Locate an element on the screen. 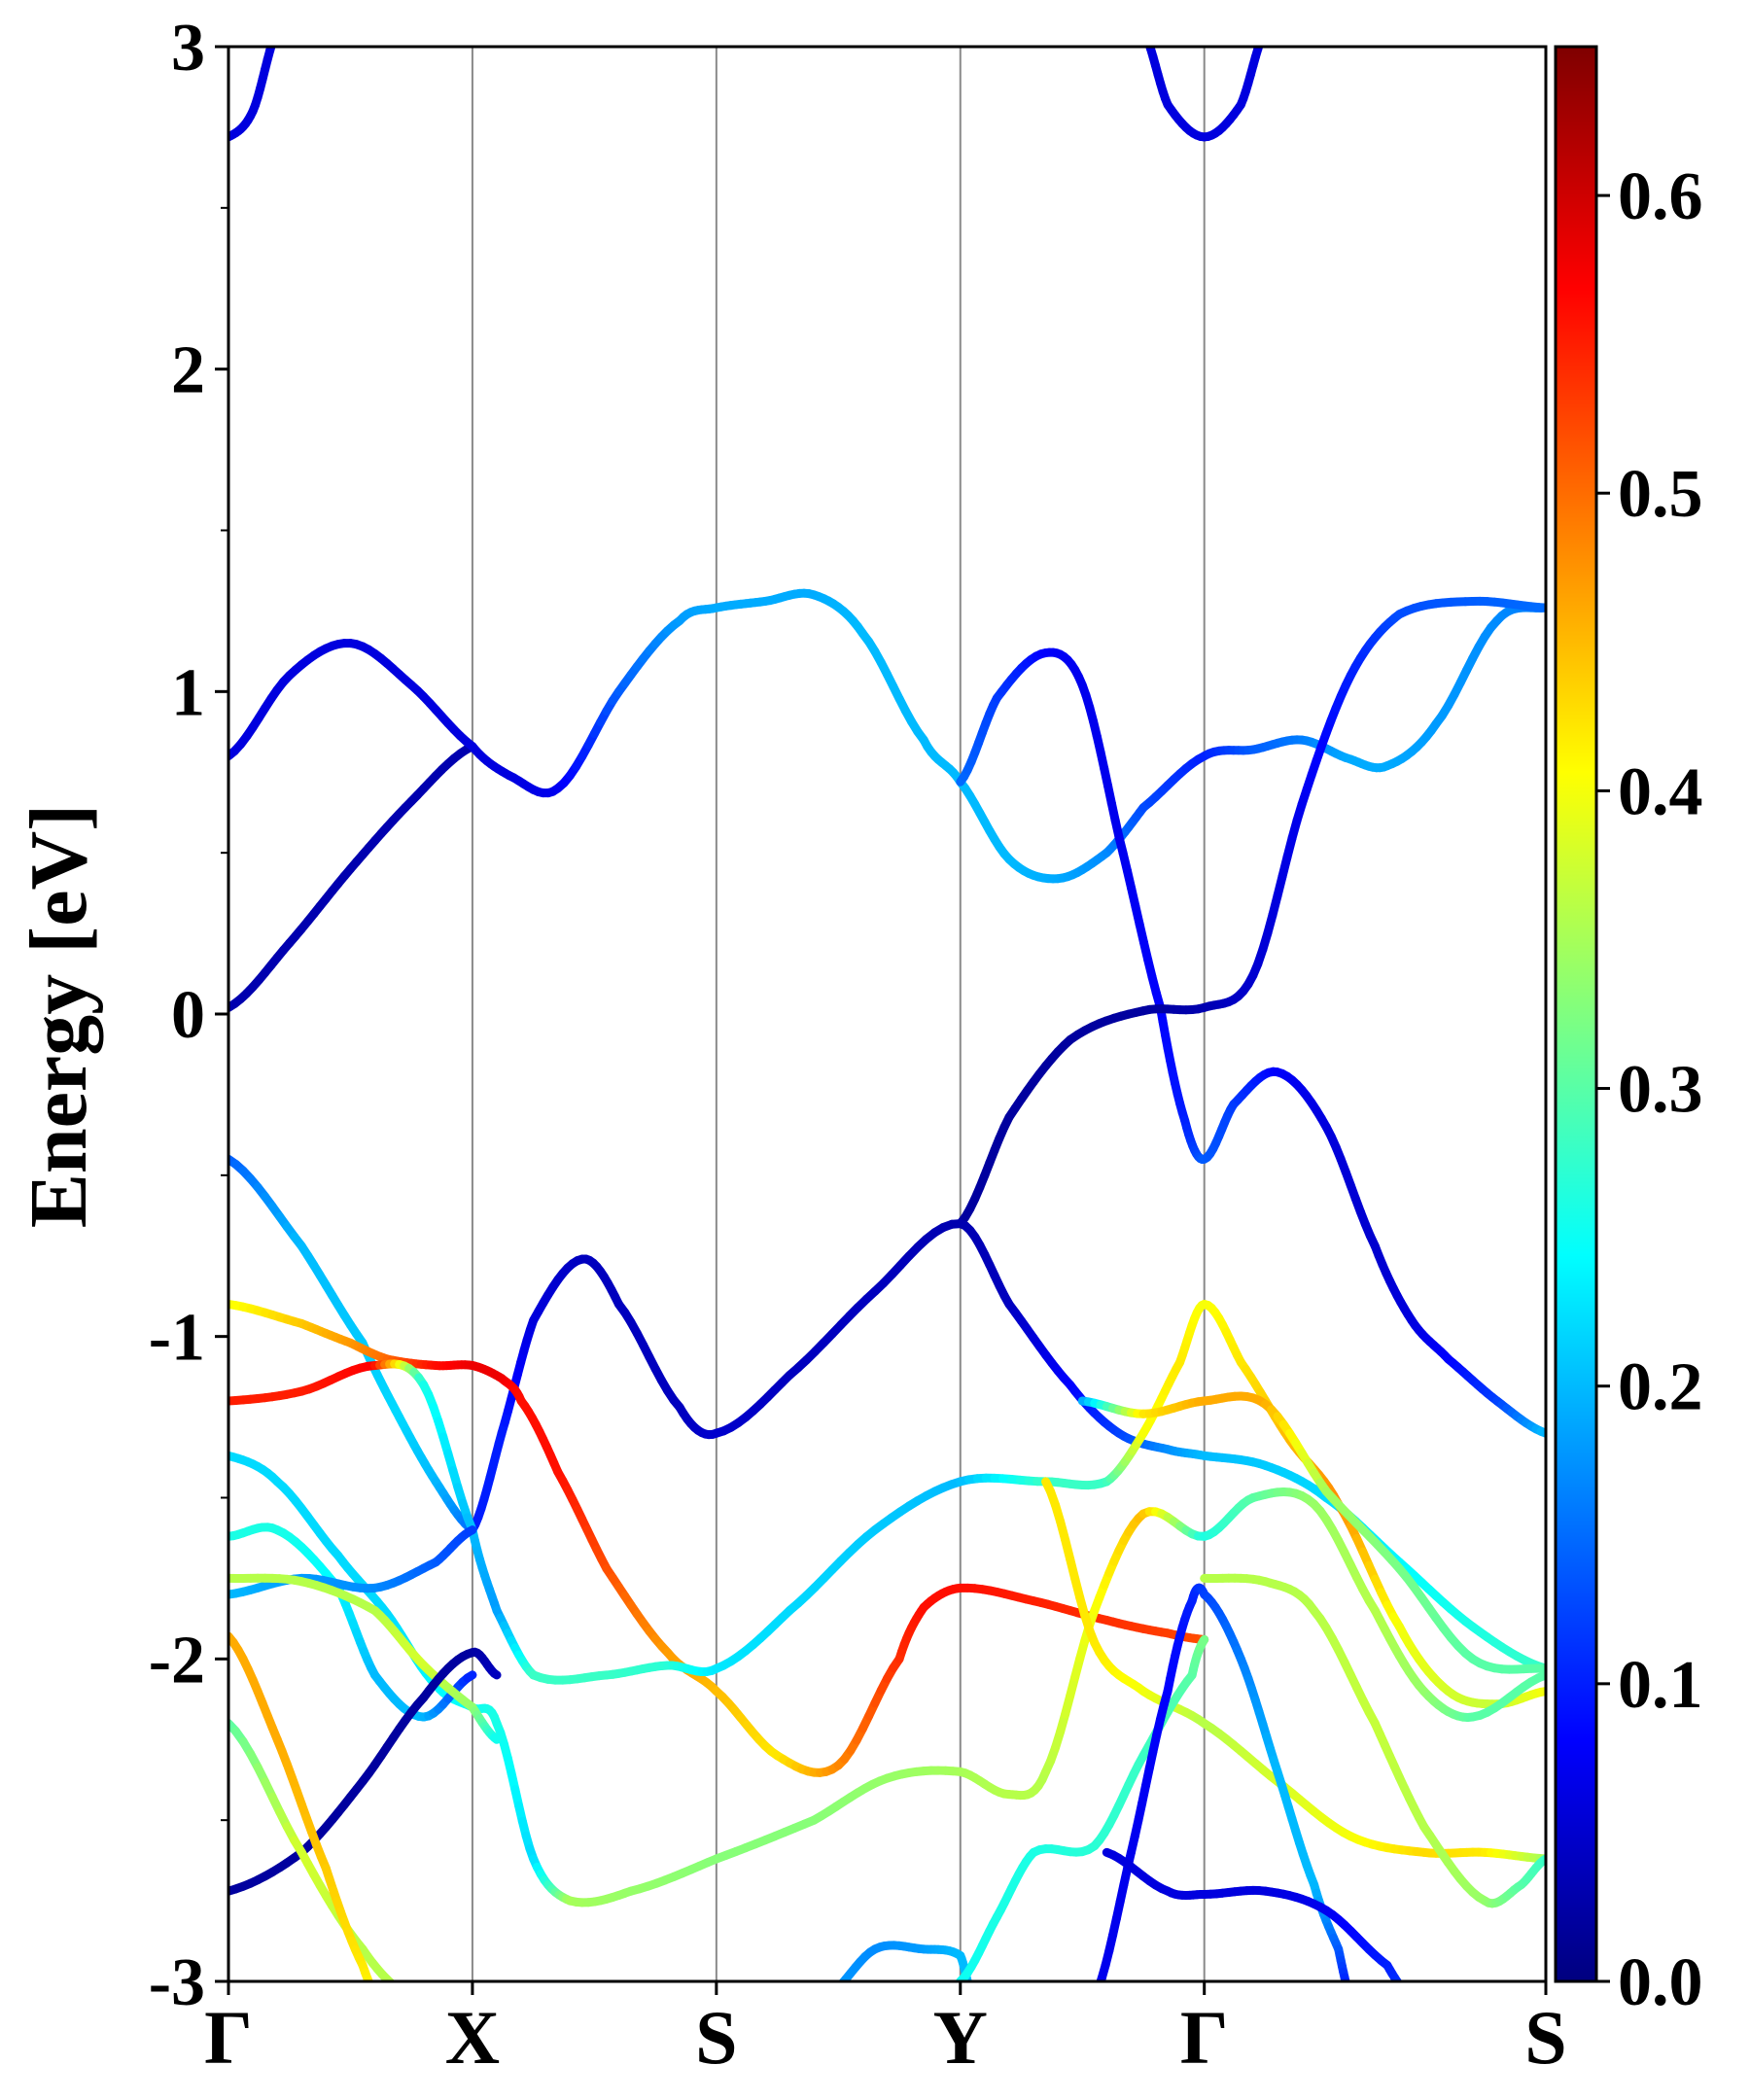 This screenshot has width=1750, height=2100. y-axis: -3 -2 -1 0 1 2 3 is located at coordinates (188, 1015).